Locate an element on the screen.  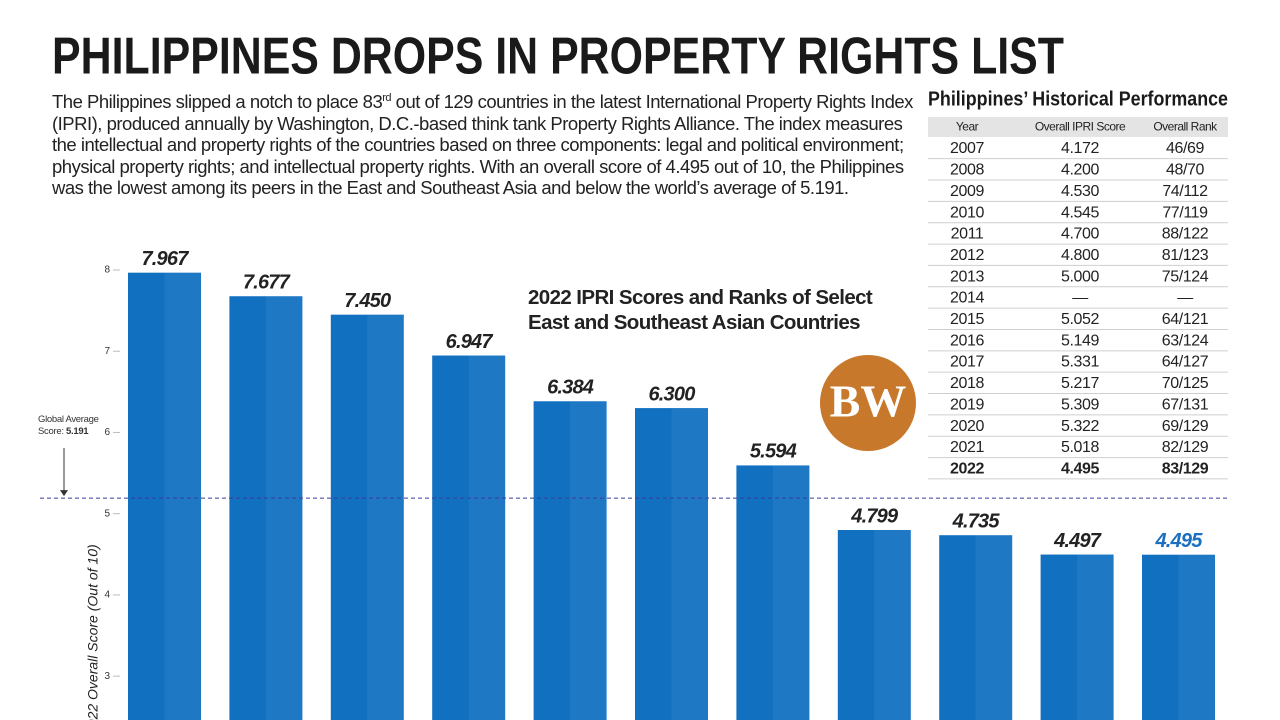
table-cell: 77/119 is located at coordinates (1185, 212).